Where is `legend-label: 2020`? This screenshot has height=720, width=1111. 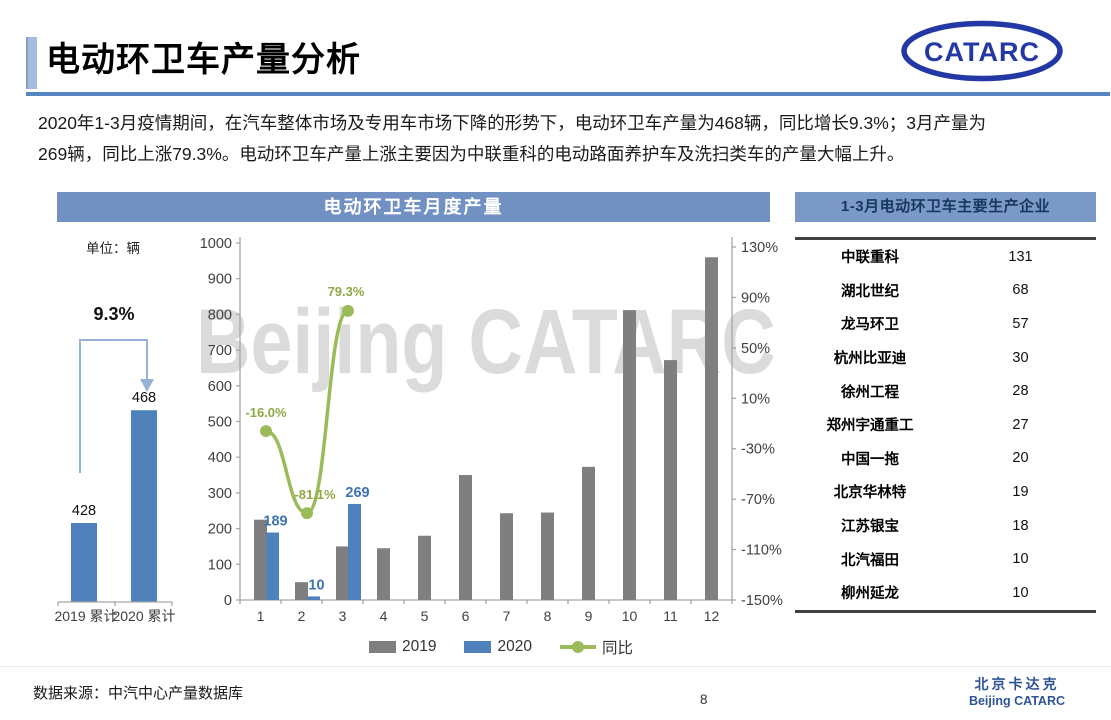 legend-label: 2020 is located at coordinates (514, 646).